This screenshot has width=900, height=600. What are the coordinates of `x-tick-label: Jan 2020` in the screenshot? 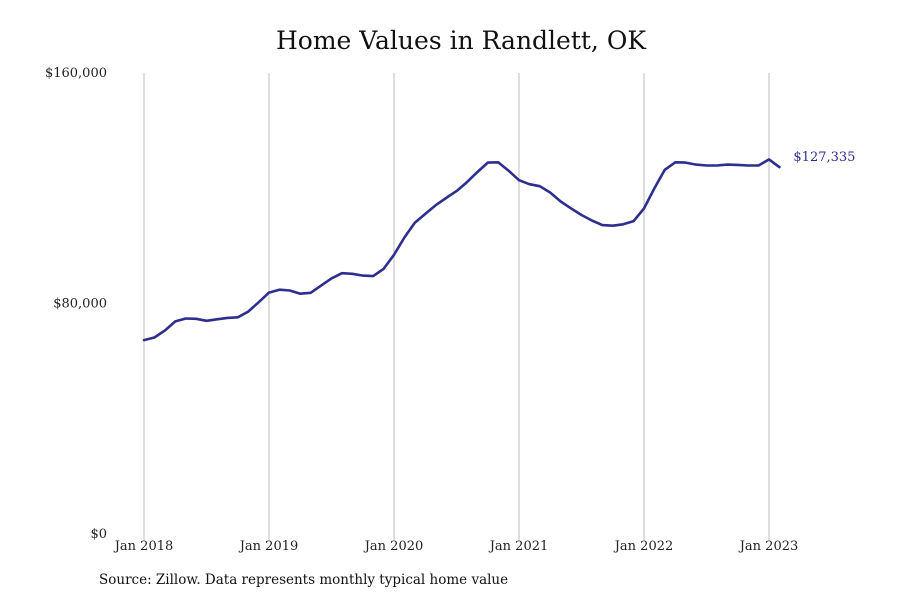 It's located at (393, 546).